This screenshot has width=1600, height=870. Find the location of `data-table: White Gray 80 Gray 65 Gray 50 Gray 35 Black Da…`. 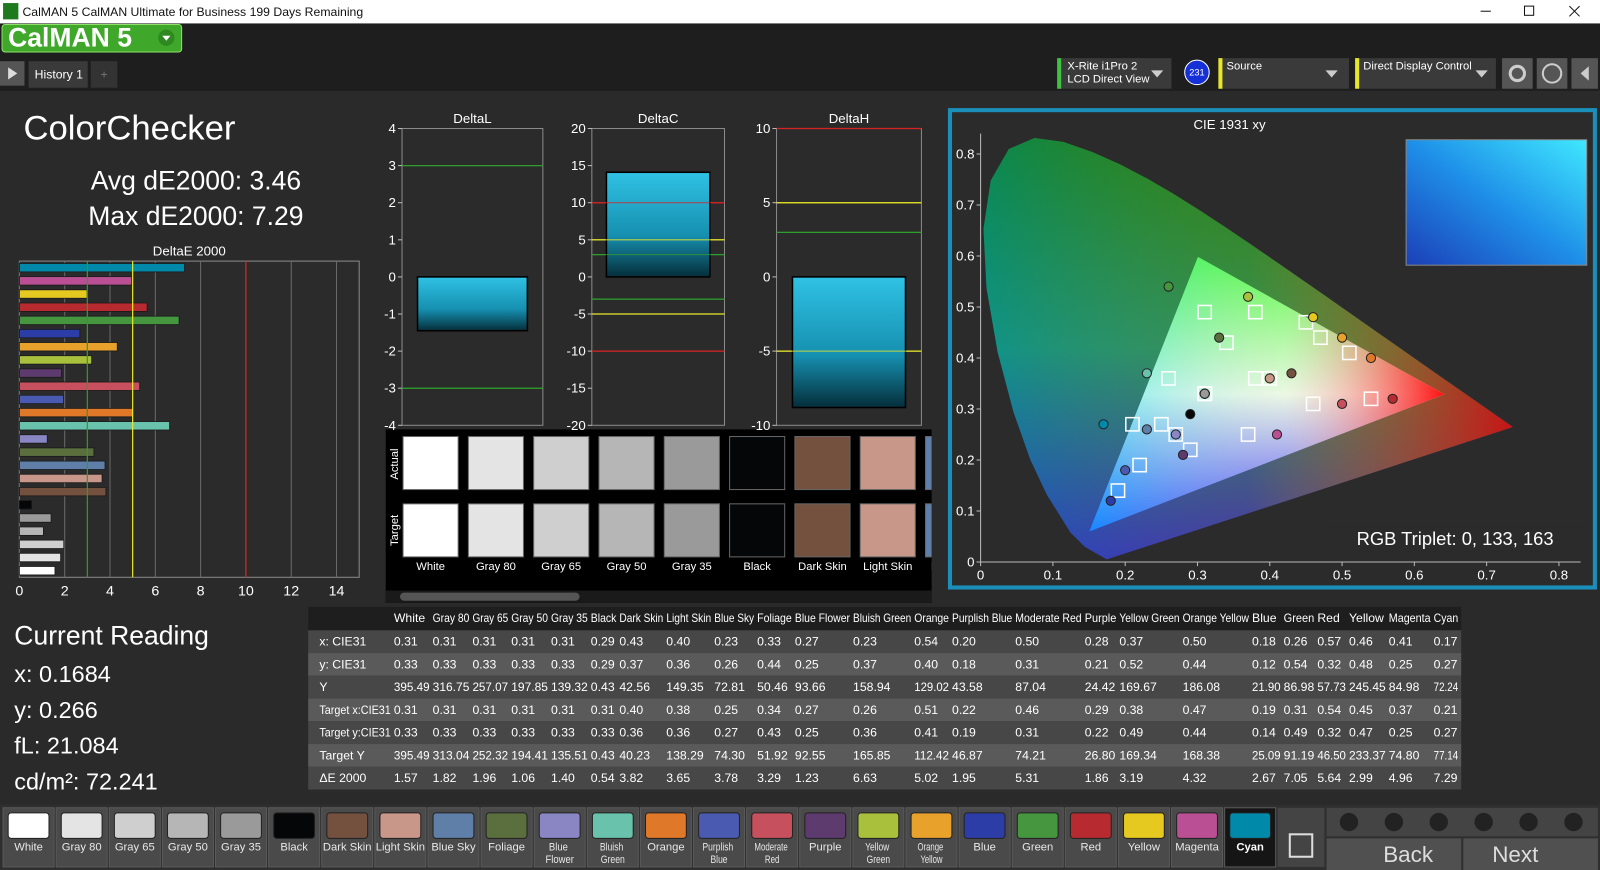

data-table: White Gray 80 Gray 65 Gray 50 Gray 35 Black Da… is located at coordinates (885, 700).